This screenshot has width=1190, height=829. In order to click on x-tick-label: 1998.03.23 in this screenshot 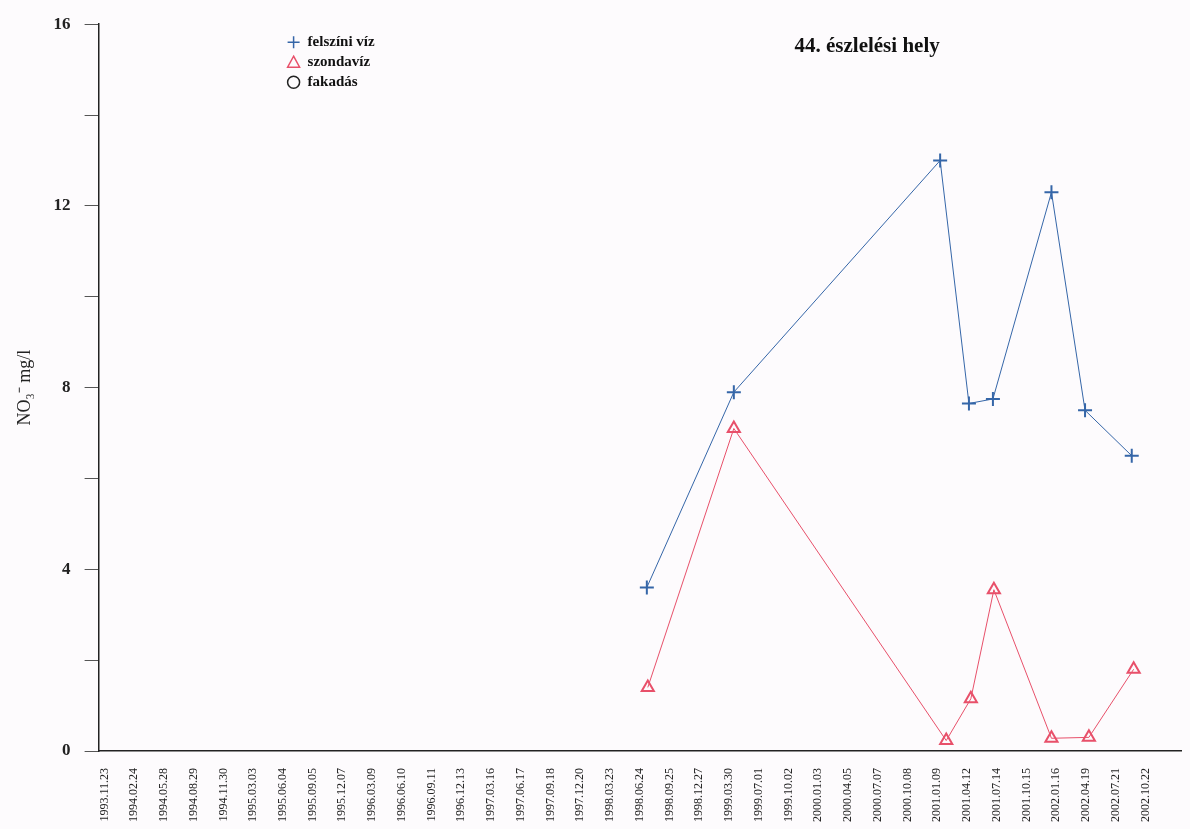, I will do `click(609, 795)`.